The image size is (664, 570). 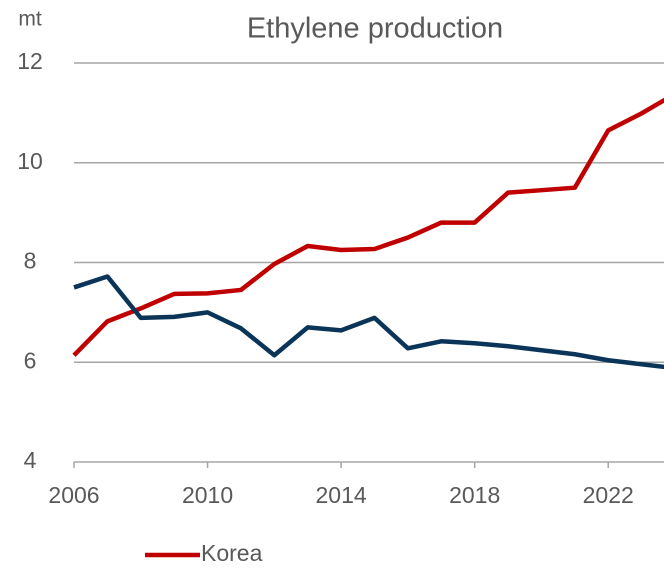 What do you see at coordinates (73, 495) in the screenshot?
I see `x-tick-label: 2006` at bounding box center [73, 495].